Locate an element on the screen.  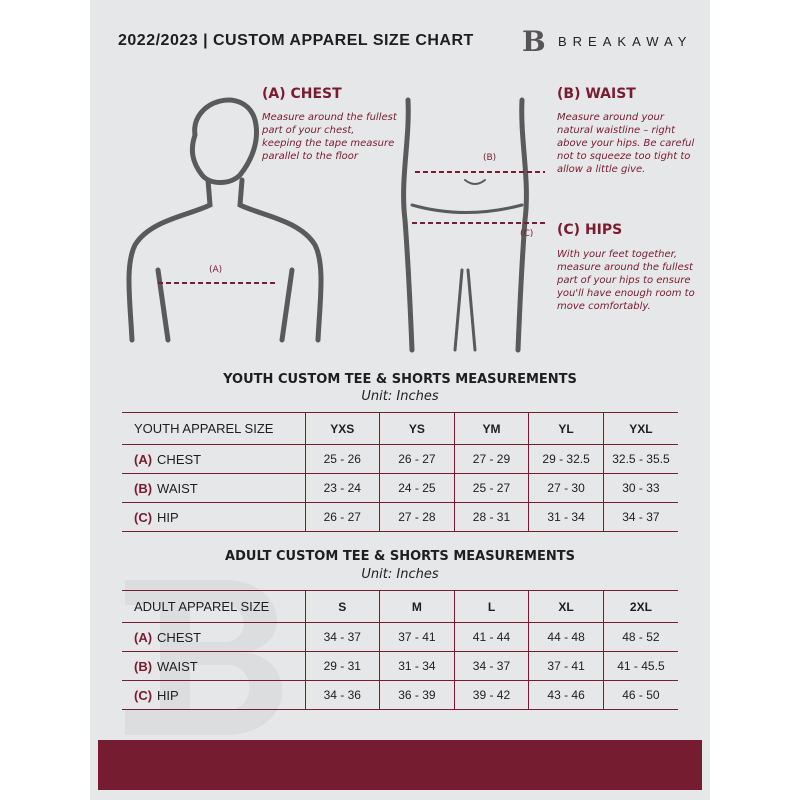
table-cell: 48 - 52 is located at coordinates (640, 637).